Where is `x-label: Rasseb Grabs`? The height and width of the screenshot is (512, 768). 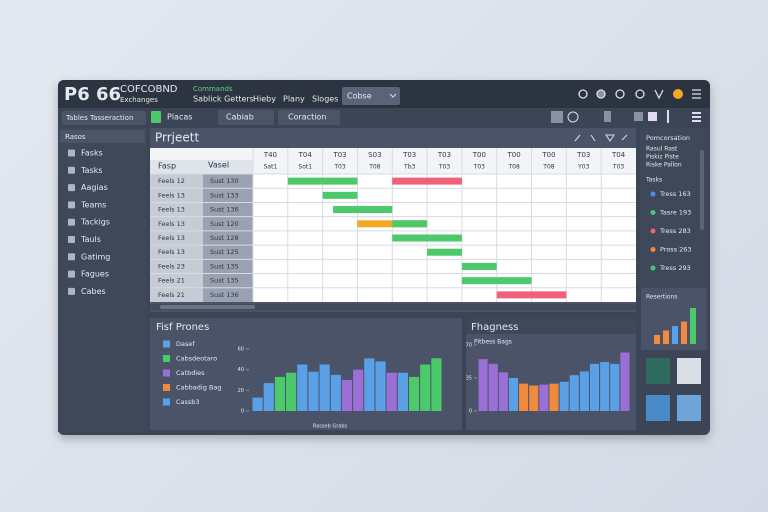 x-label: Rasseb Grabs is located at coordinates (330, 427).